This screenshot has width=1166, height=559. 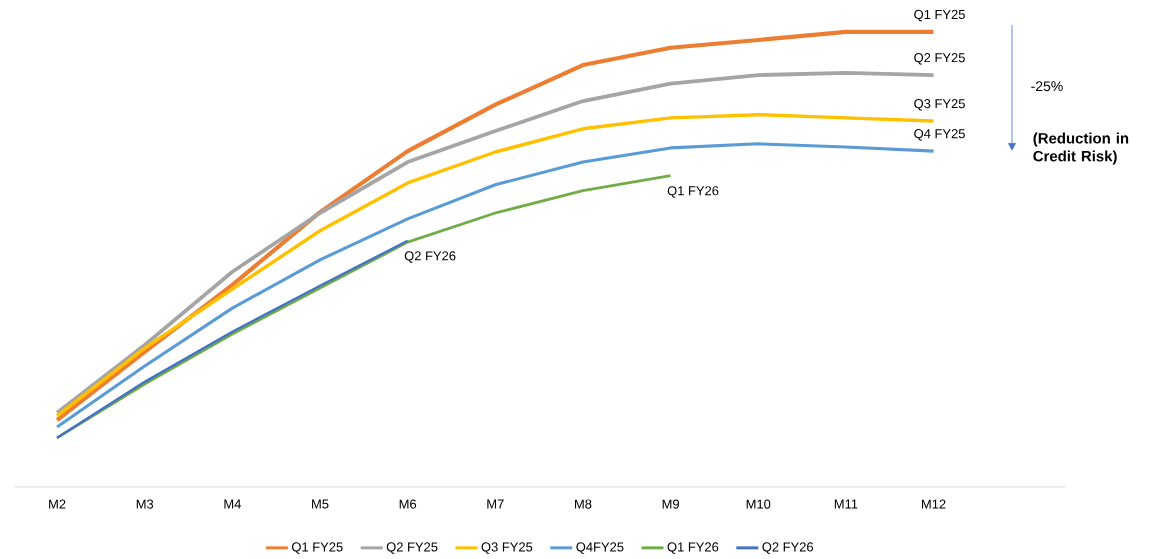 What do you see at coordinates (583, 504) in the screenshot?
I see `x-tick-label: M8` at bounding box center [583, 504].